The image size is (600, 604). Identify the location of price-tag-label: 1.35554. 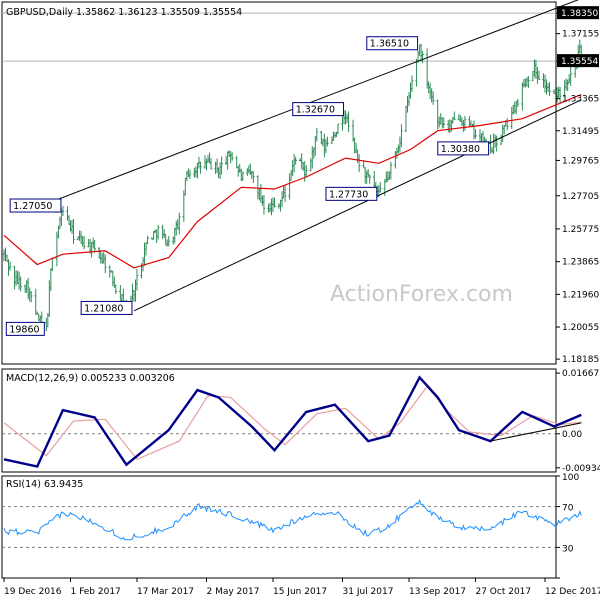
(579, 62).